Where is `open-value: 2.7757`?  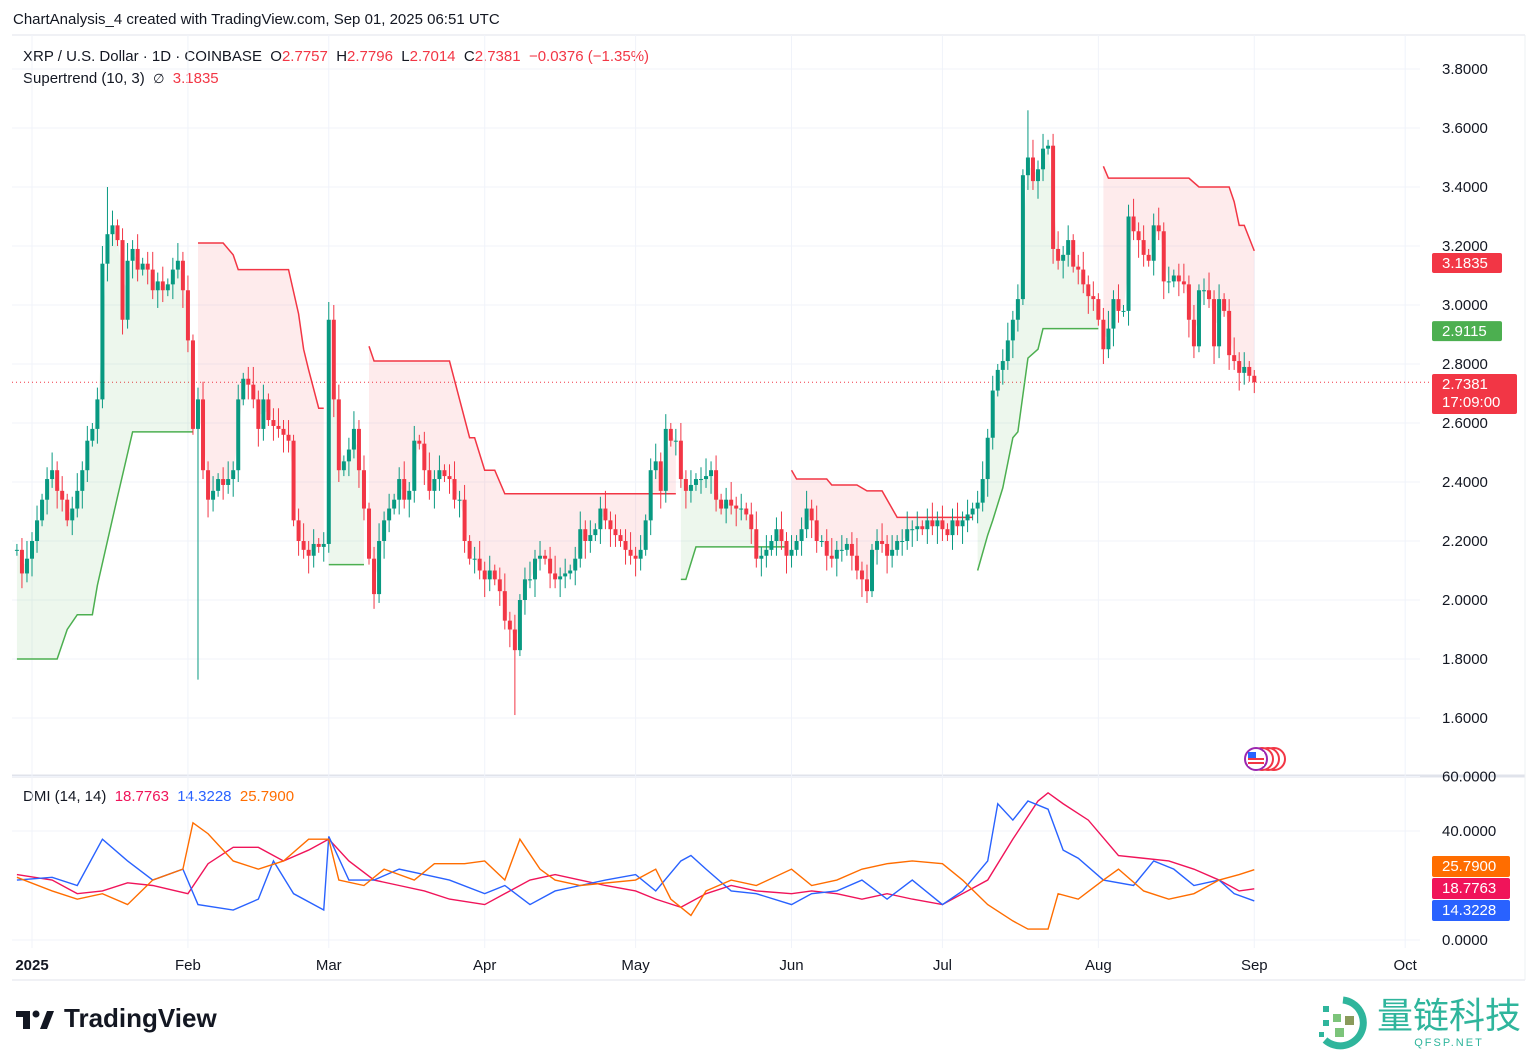
open-value: 2.7757 is located at coordinates (304, 56).